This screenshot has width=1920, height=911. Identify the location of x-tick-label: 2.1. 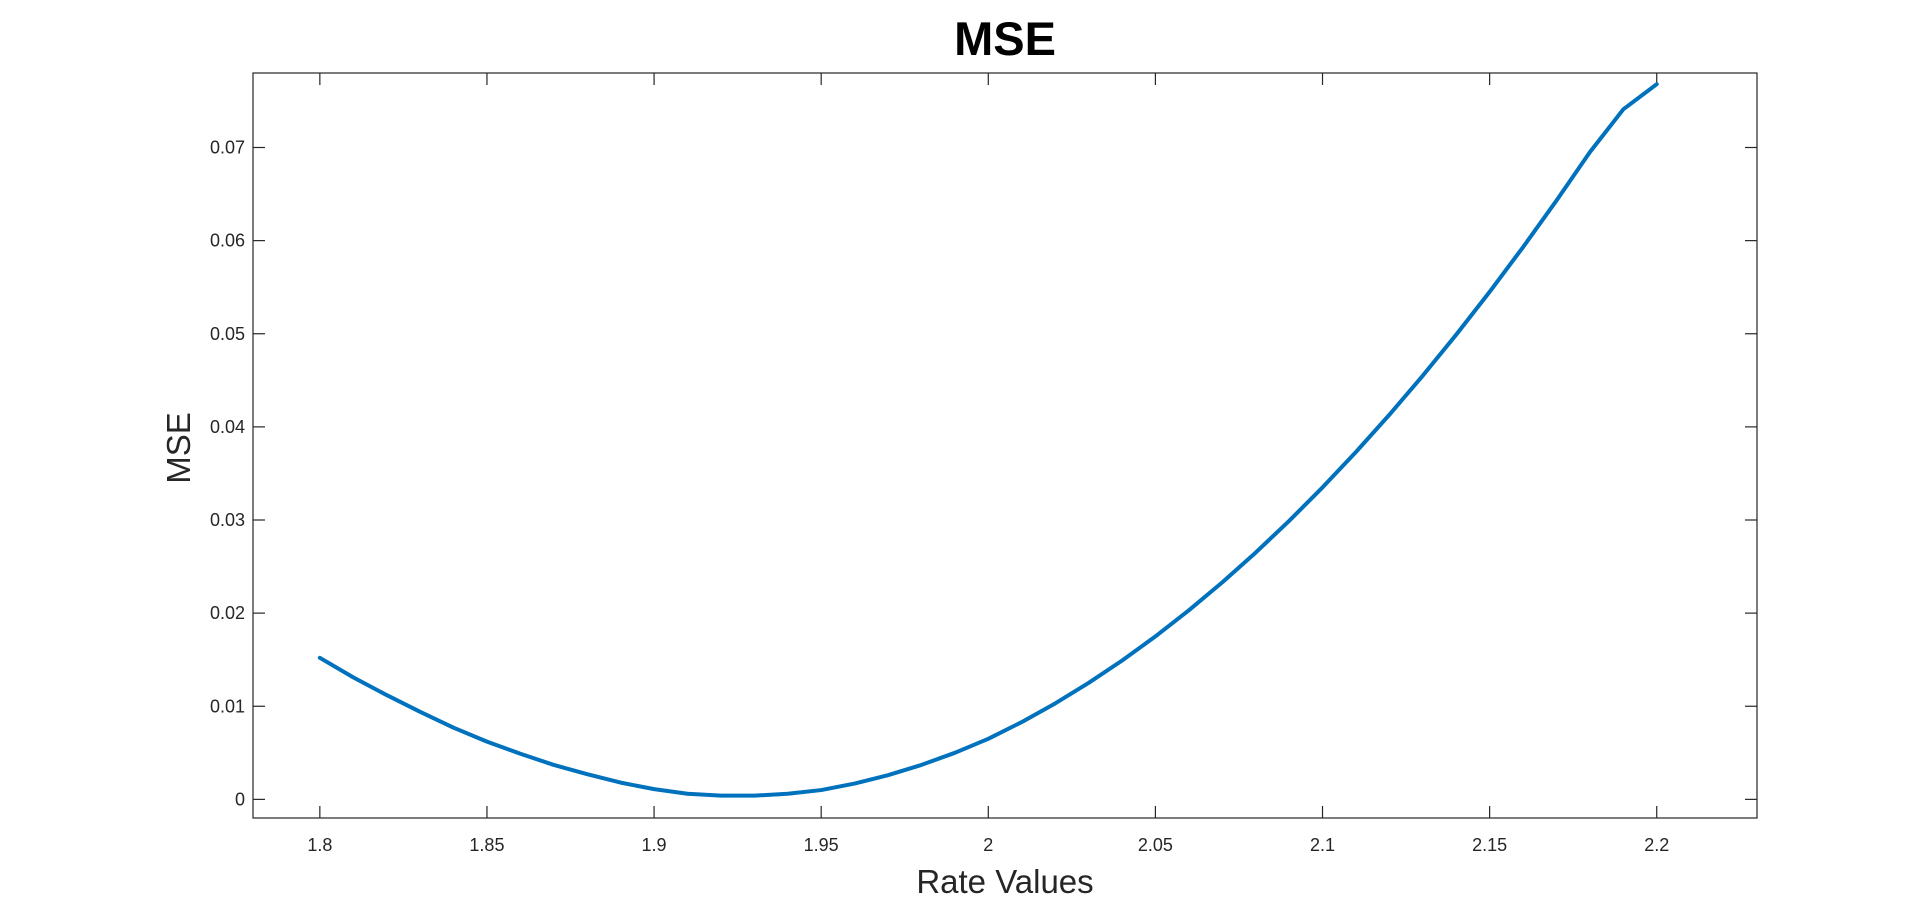
(1322, 845).